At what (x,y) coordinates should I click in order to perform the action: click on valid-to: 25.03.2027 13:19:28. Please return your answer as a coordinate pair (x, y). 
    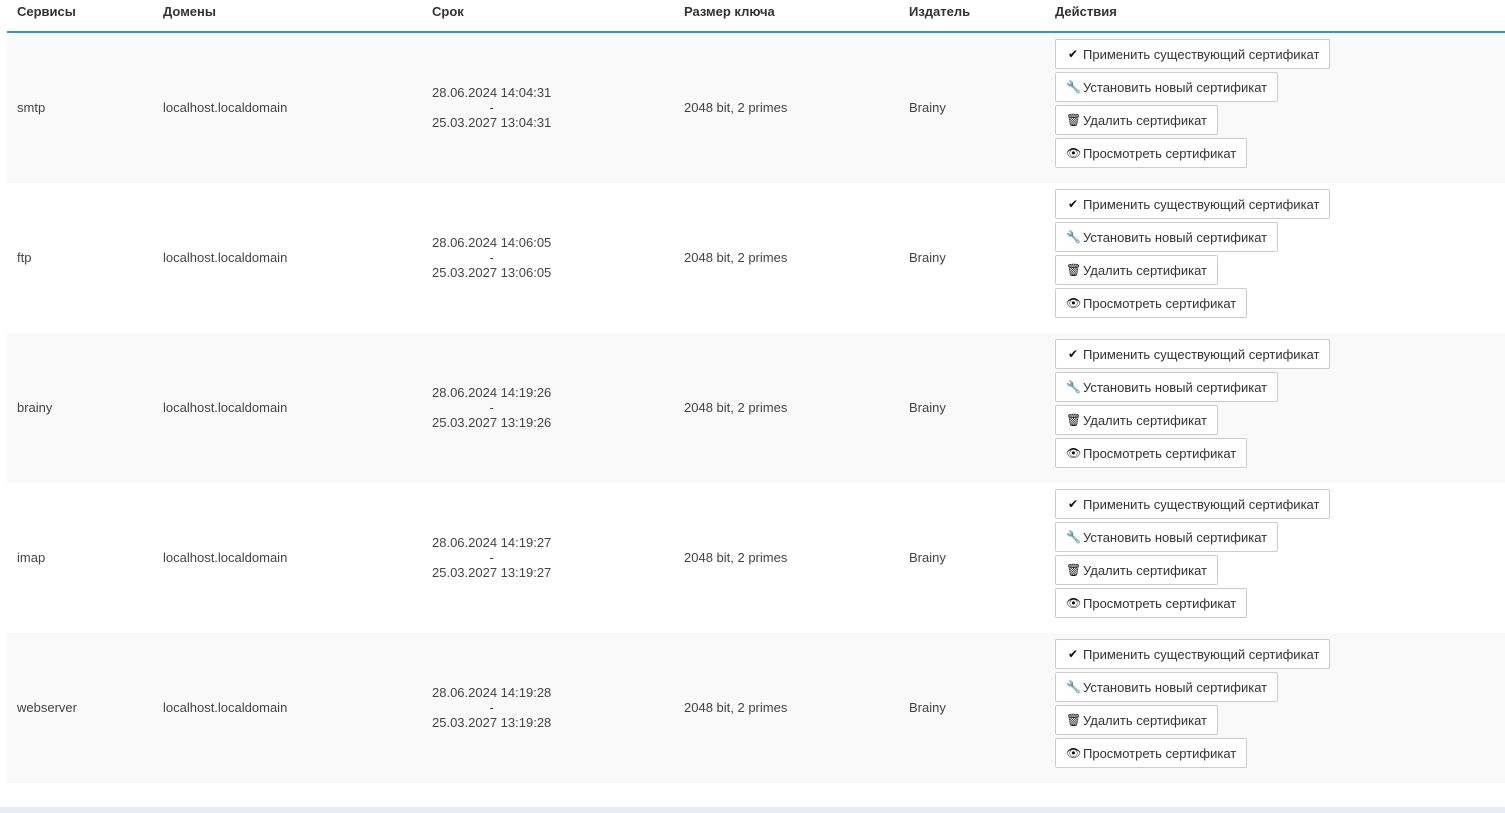
    Looking at the image, I should click on (492, 722).